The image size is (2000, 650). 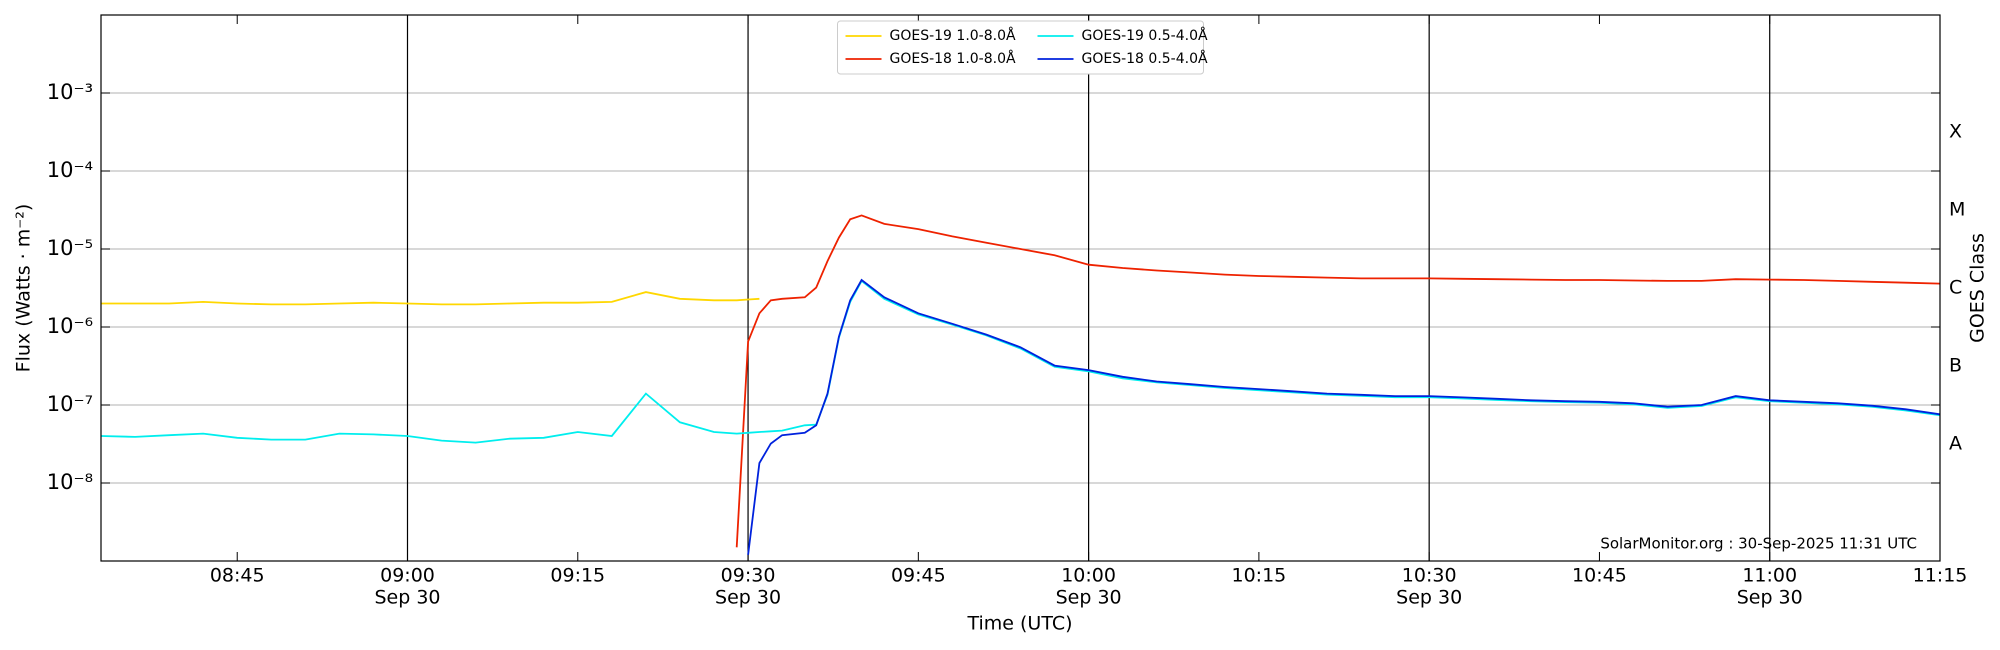 What do you see at coordinates (1940, 576) in the screenshot?
I see `x-tick-label: 11:15` at bounding box center [1940, 576].